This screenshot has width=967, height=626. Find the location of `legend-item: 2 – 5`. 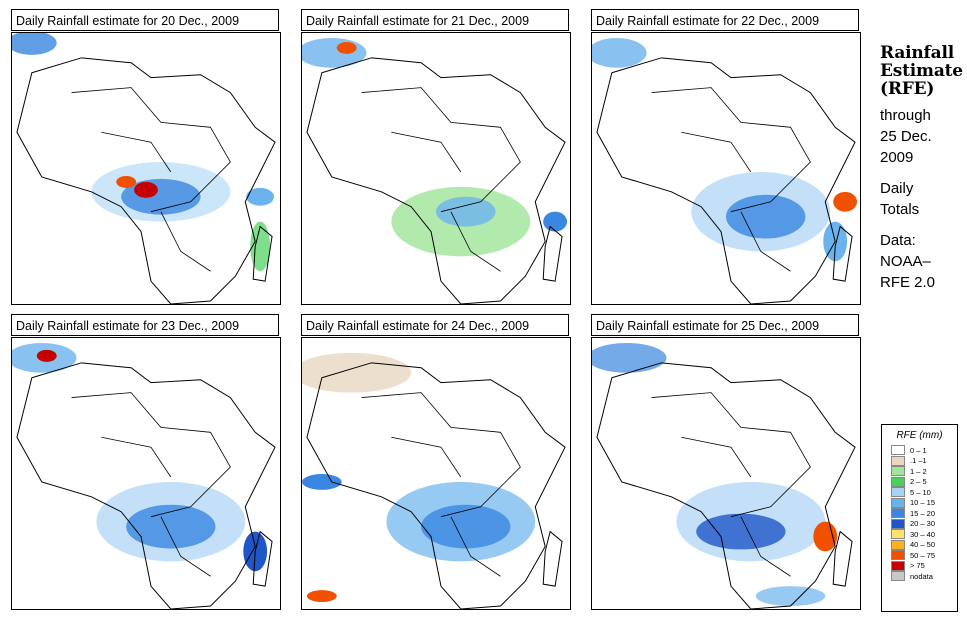

legend-item: 2 – 5 is located at coordinates (924, 482).